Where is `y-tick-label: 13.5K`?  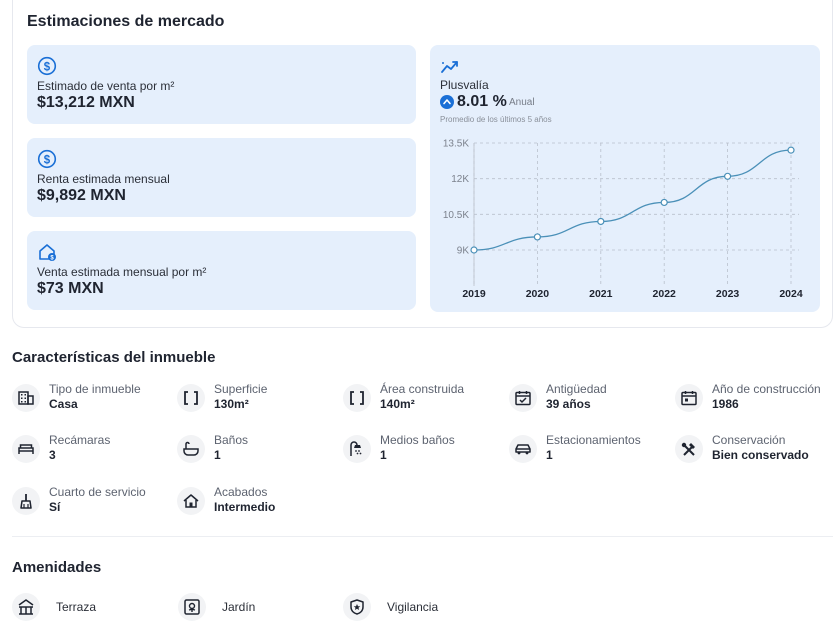
y-tick-label: 13.5K is located at coordinates (456, 144).